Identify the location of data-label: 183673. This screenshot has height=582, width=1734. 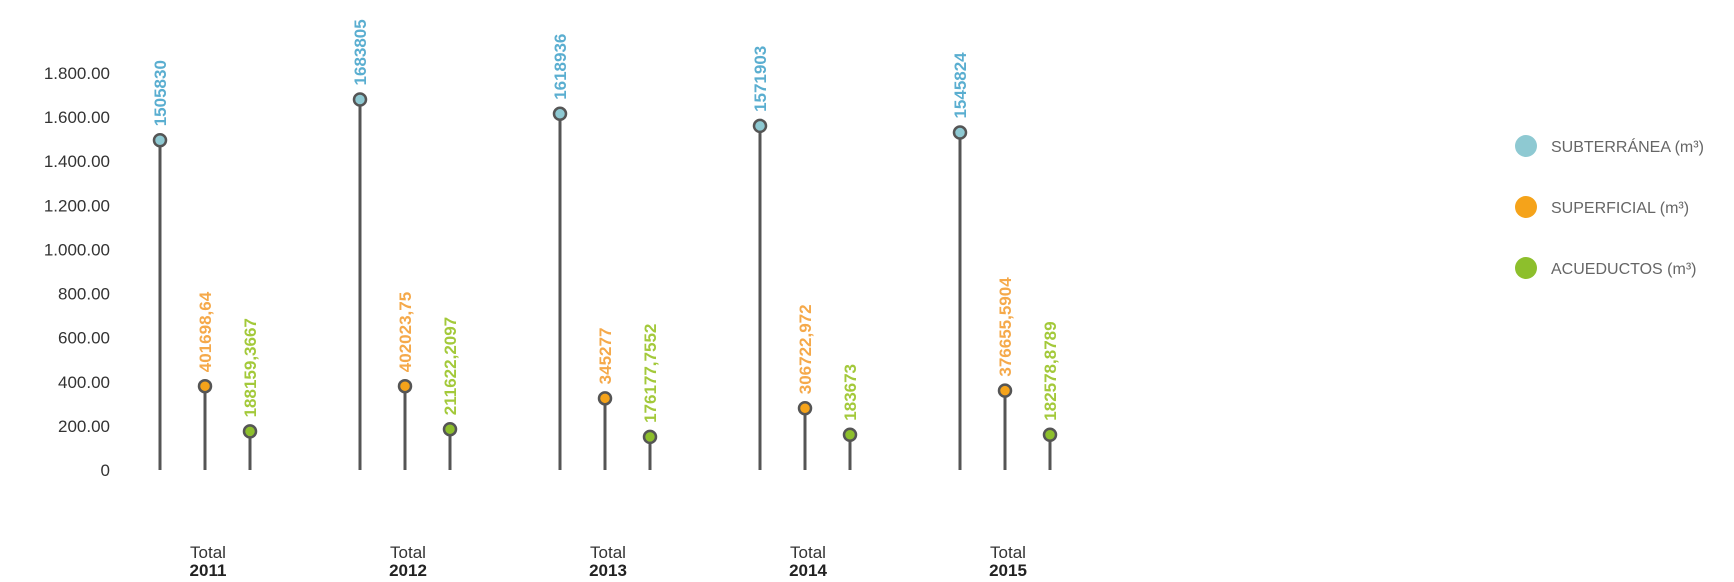
(850, 392).